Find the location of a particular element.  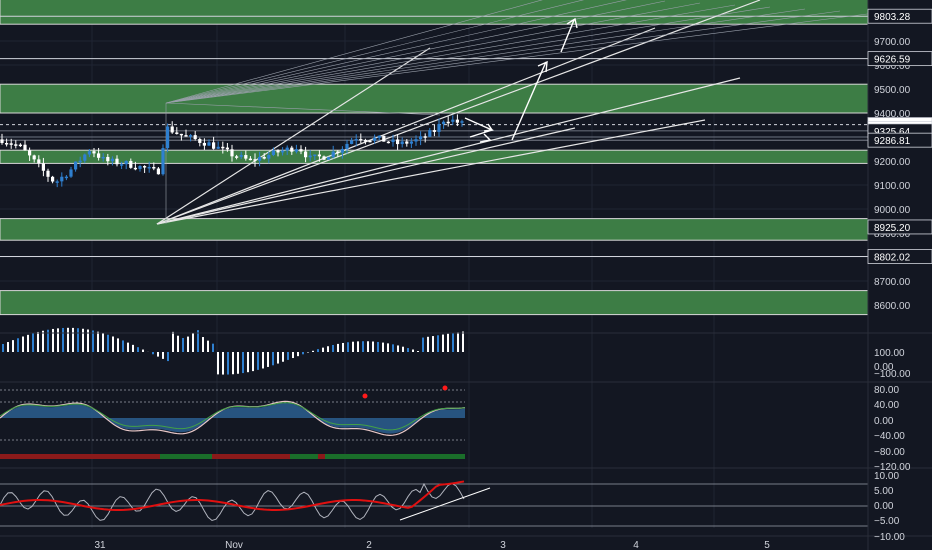

price-tag-label-6: 8925.20 is located at coordinates (892, 228).